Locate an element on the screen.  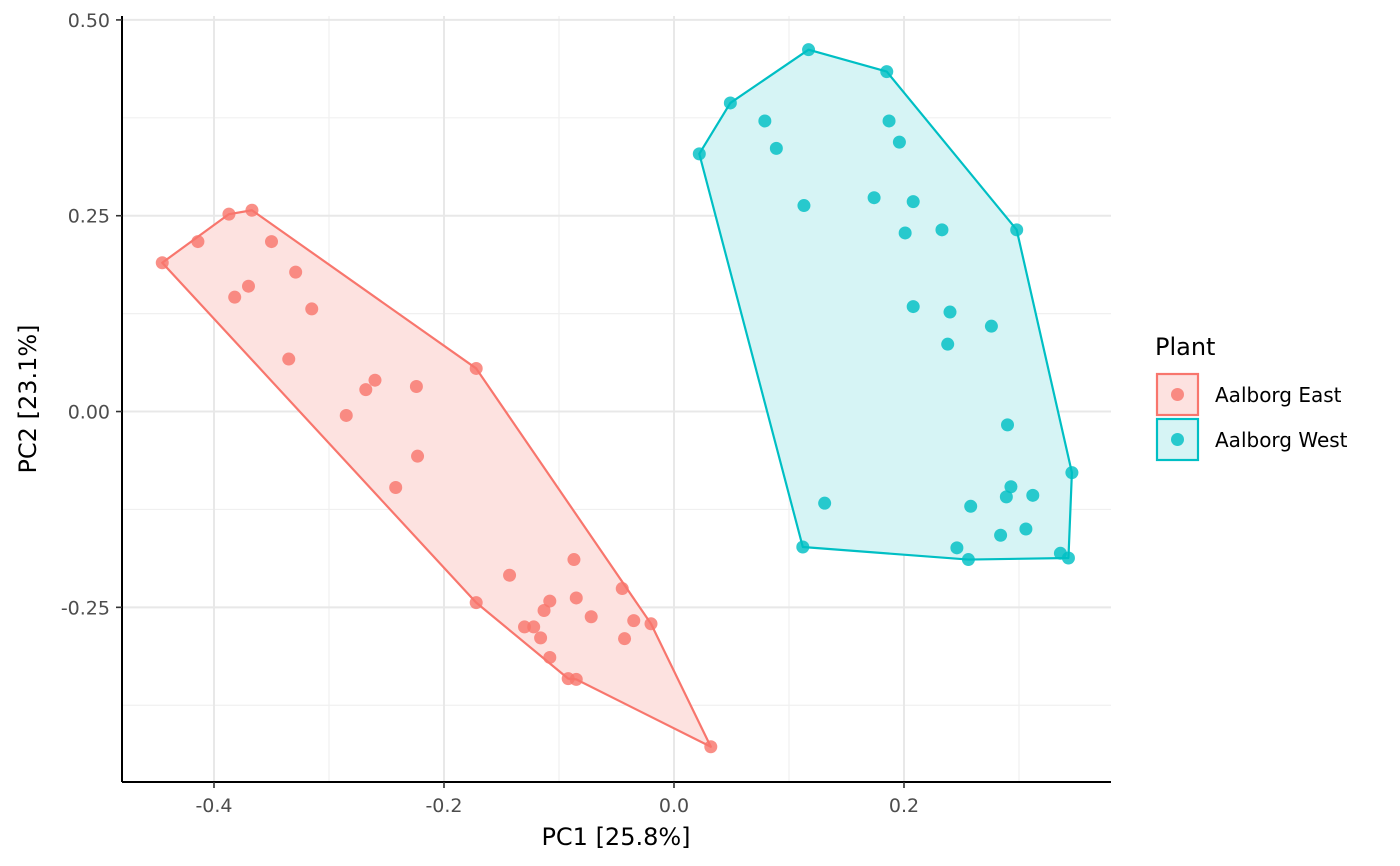
y-axis-title: PC2 [23.1%] is located at coordinates (28, 398).